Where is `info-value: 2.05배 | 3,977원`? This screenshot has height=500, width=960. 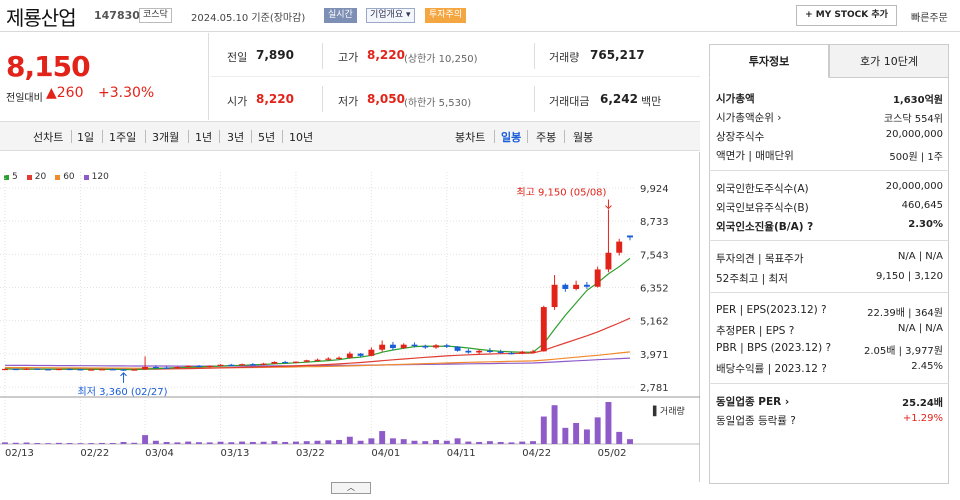 info-value: 2.05배 | 3,977원 is located at coordinates (903, 351).